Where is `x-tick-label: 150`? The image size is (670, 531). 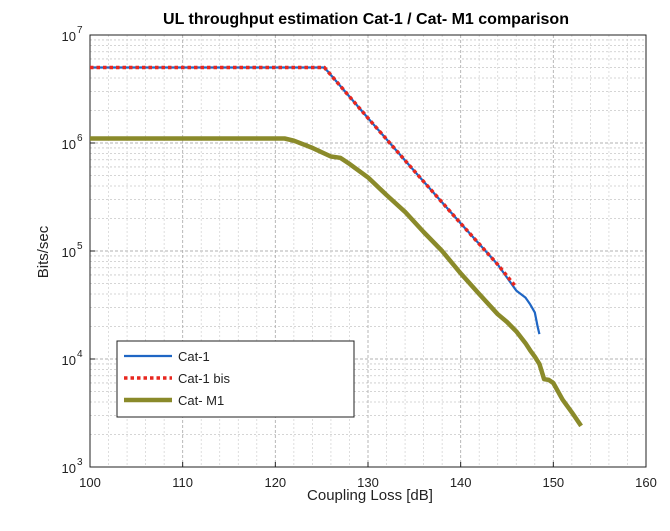
x-tick-label: 150 is located at coordinates (553, 482).